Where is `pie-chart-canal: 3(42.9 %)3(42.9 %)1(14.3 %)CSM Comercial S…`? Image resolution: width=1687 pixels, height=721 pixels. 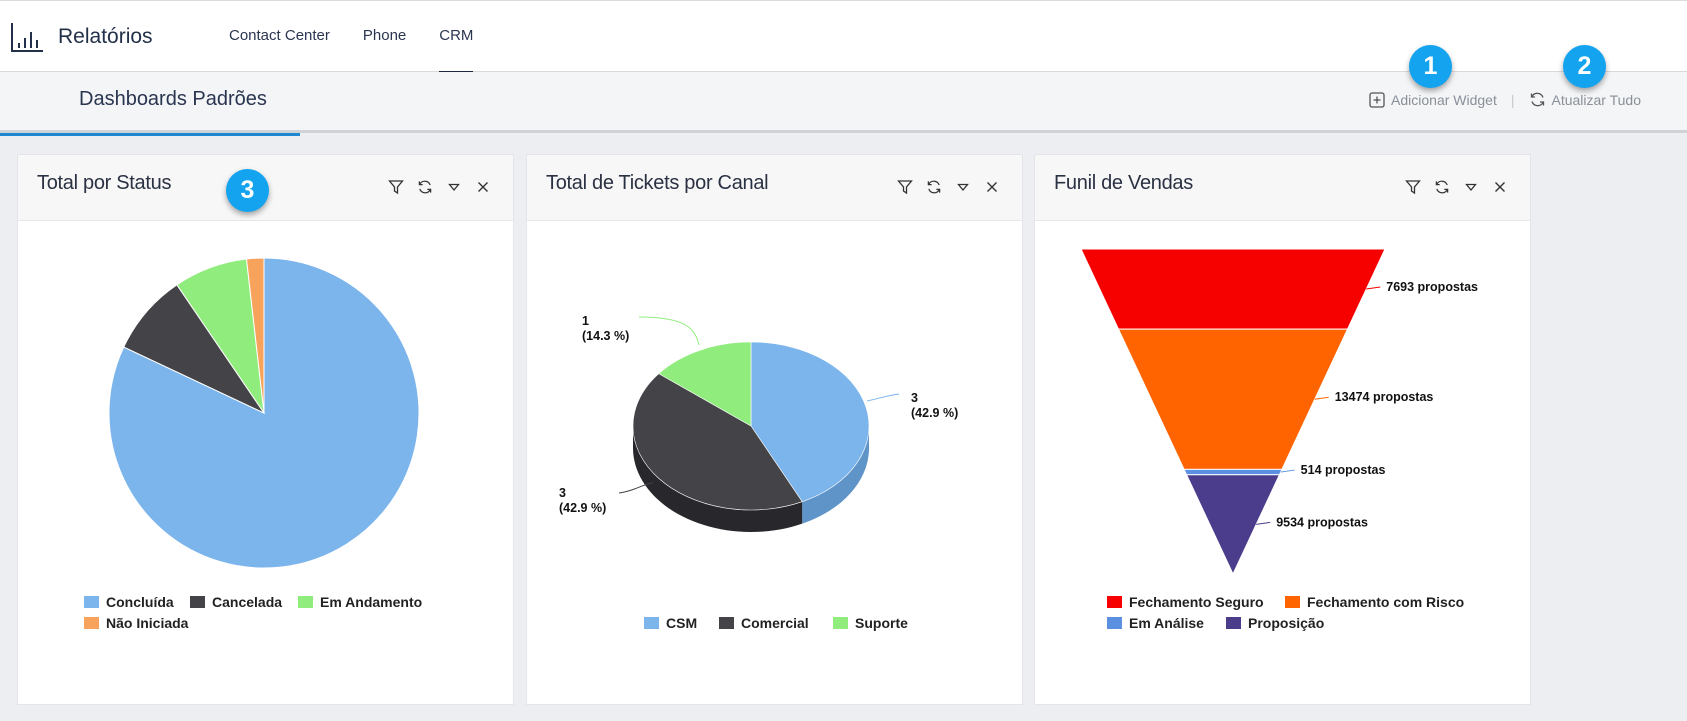
pie-chart-canal: 3(42.9 %)3(42.9 %)1(14.3 %)CSM Comercial S… is located at coordinates (758, 472).